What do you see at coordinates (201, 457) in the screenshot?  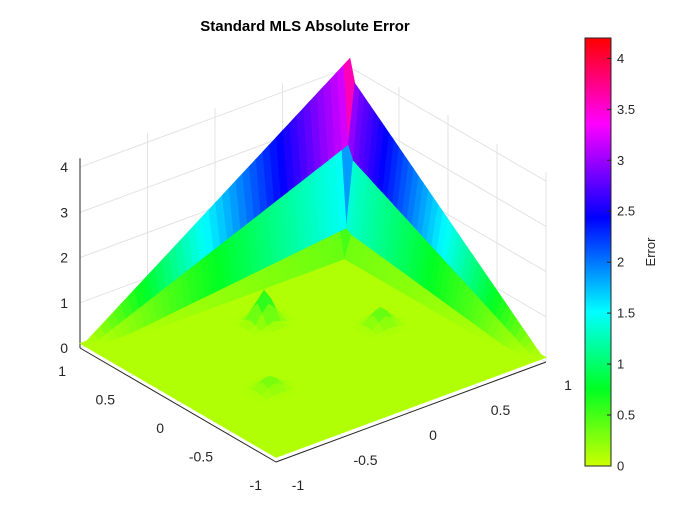 I see `y-tick-label: -0.5` at bounding box center [201, 457].